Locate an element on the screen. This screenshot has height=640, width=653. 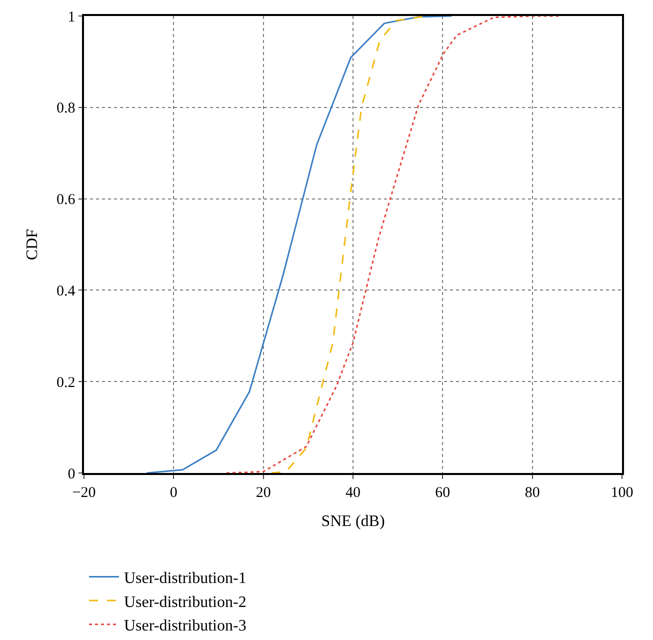
x-tick-label: 40 is located at coordinates (353, 492).